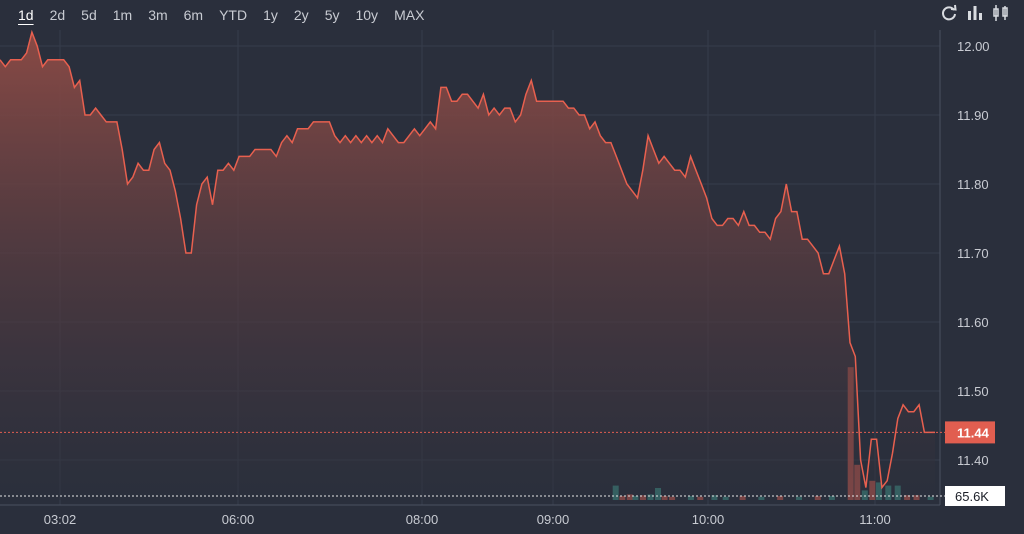 The width and height of the screenshot is (1024, 534). What do you see at coordinates (973, 184) in the screenshot?
I see `y-tick-label: 11.80` at bounding box center [973, 184].